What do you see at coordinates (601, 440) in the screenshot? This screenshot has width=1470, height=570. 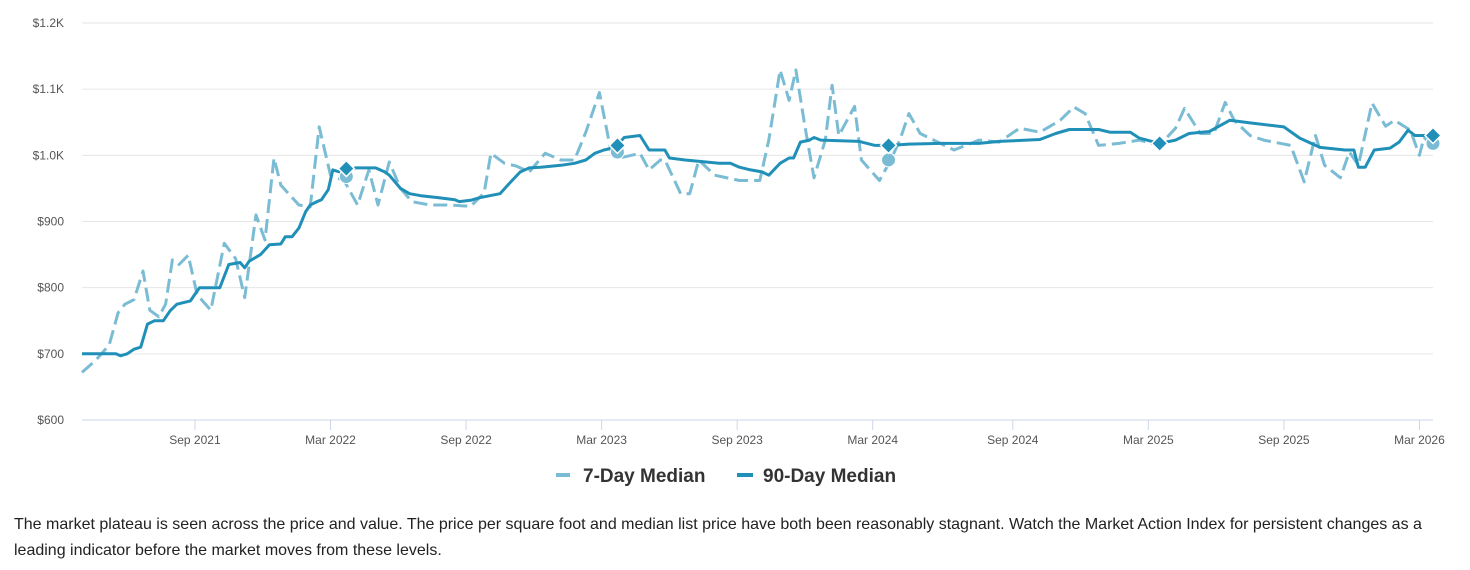 I see `x-tick-label: Mar 2023` at bounding box center [601, 440].